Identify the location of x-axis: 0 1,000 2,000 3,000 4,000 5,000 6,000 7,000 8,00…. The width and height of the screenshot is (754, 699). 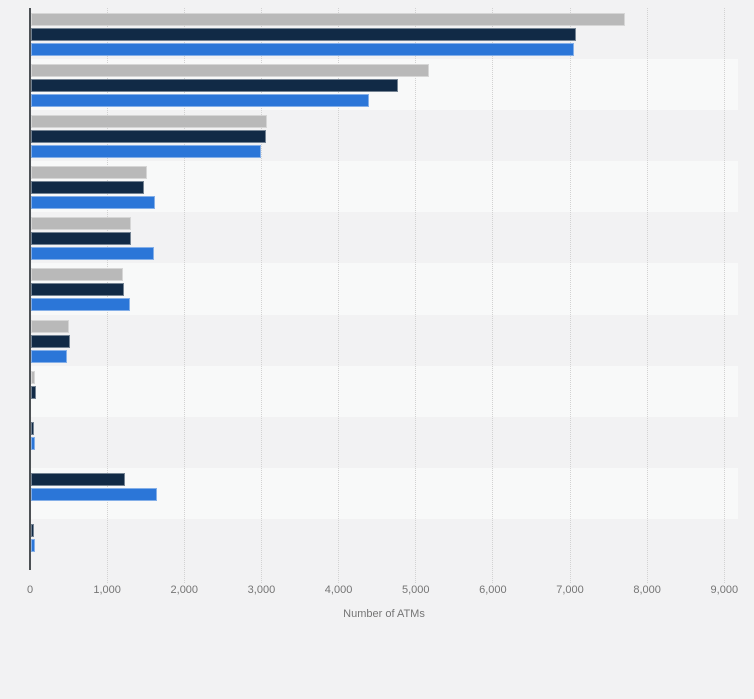
(377, 590).